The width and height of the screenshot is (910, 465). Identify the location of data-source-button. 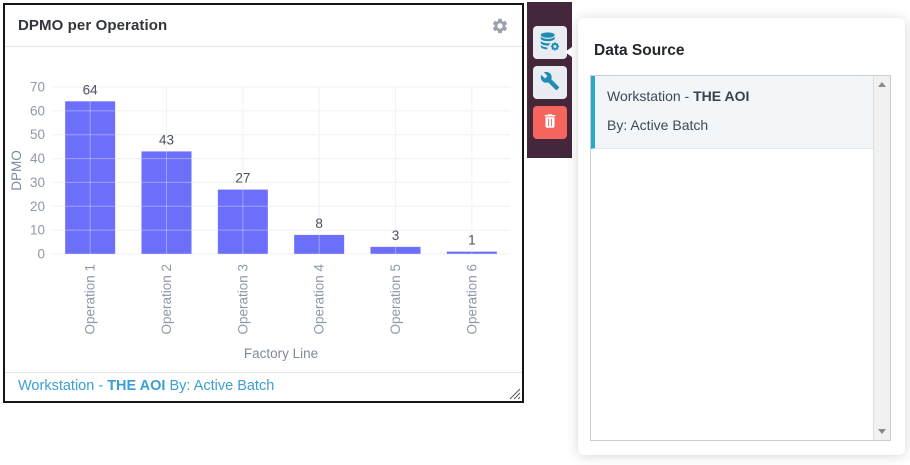
(549, 42).